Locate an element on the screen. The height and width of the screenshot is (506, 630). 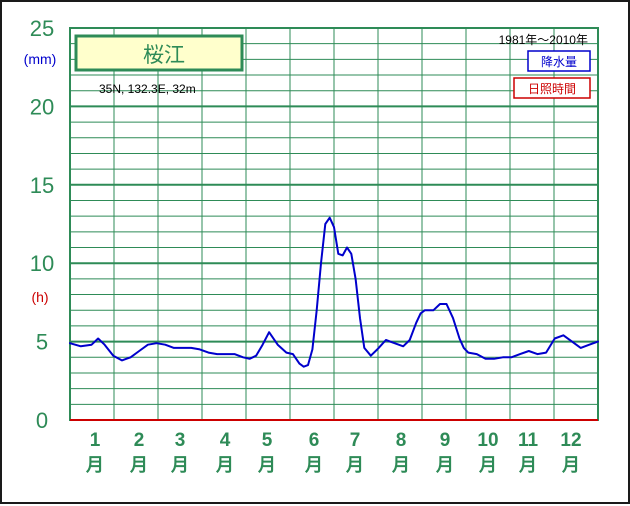
y-tick-label: 10 is located at coordinates (42, 263).